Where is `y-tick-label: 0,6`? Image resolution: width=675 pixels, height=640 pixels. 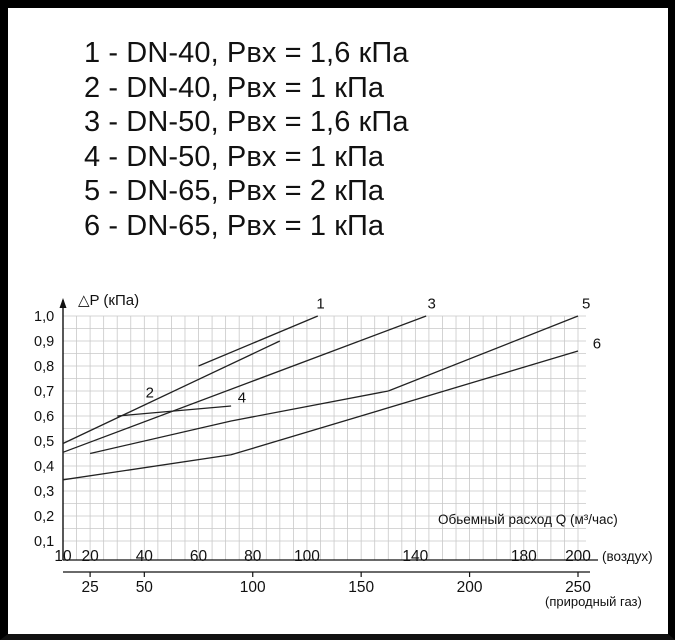
y-tick-label: 0,6 is located at coordinates (44, 417).